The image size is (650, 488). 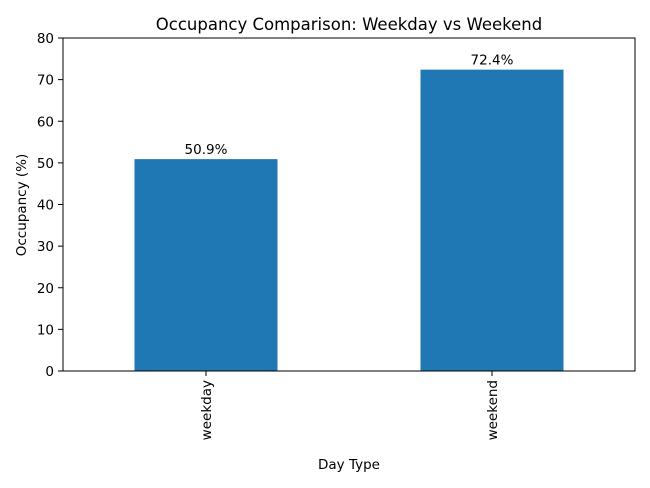 What do you see at coordinates (206, 150) in the screenshot?
I see `data-label-weekday: 50.9%` at bounding box center [206, 150].